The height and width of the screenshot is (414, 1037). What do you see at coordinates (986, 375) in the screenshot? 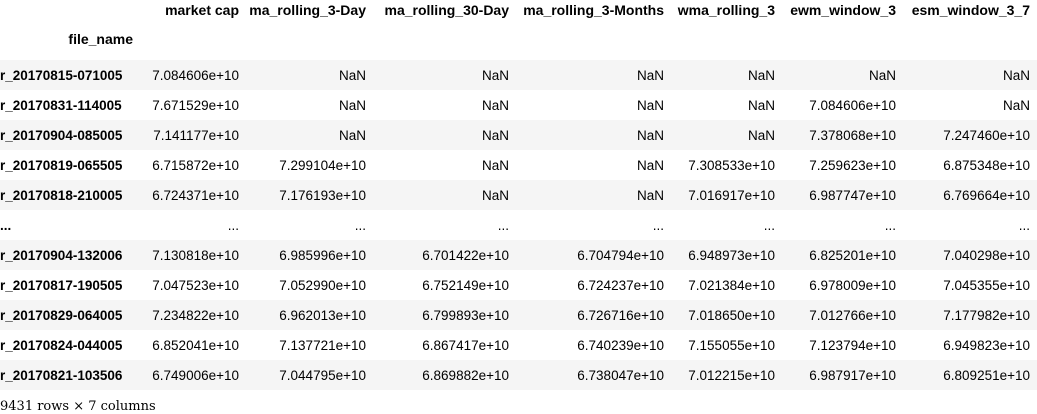
I see `table-cell: 6.809251e+10` at bounding box center [986, 375].